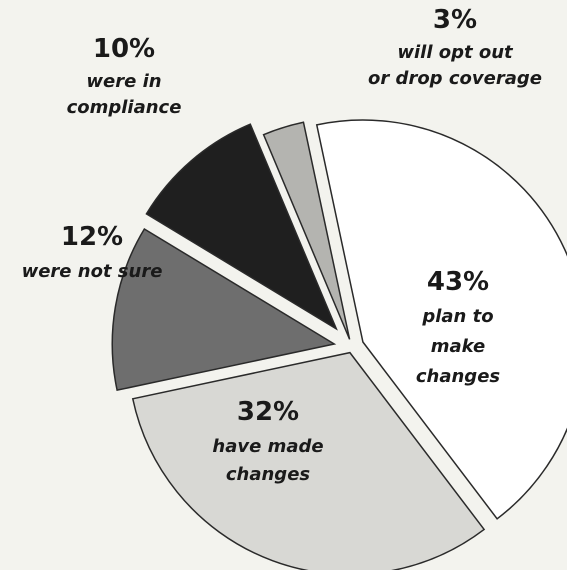 The image size is (567, 570). What do you see at coordinates (455, 52) in the screenshot?
I see `slice-description-label: will opt out` at bounding box center [455, 52].